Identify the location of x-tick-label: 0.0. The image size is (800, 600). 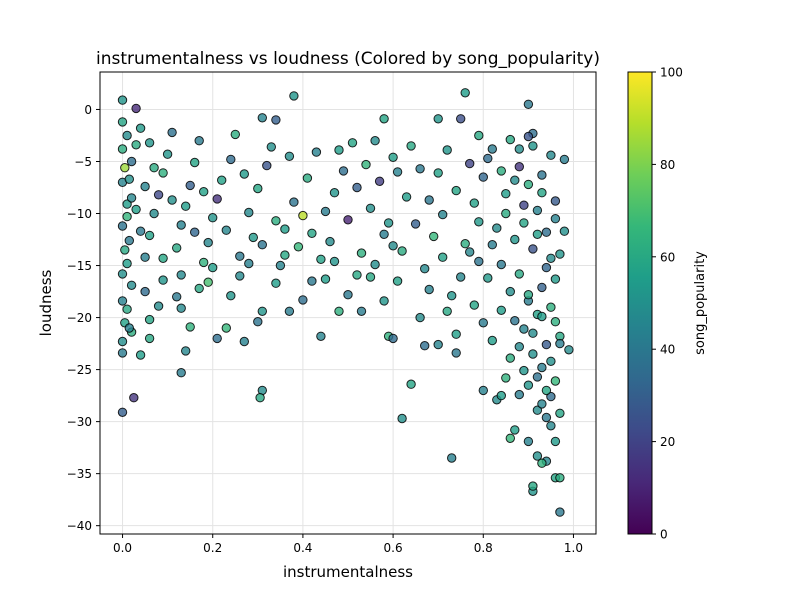
(122, 548).